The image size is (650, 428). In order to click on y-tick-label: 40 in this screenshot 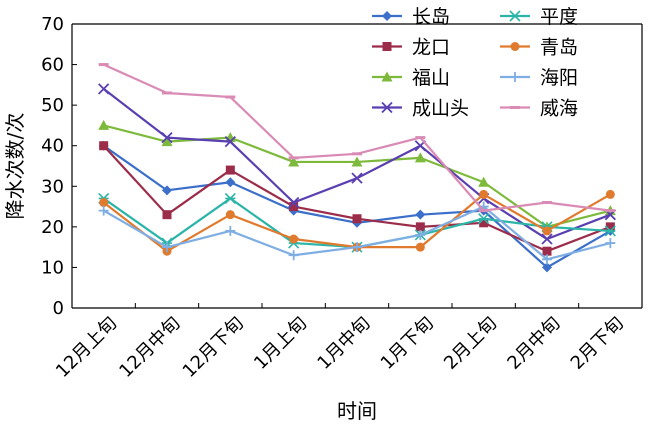, I will do `click(52, 146)`.